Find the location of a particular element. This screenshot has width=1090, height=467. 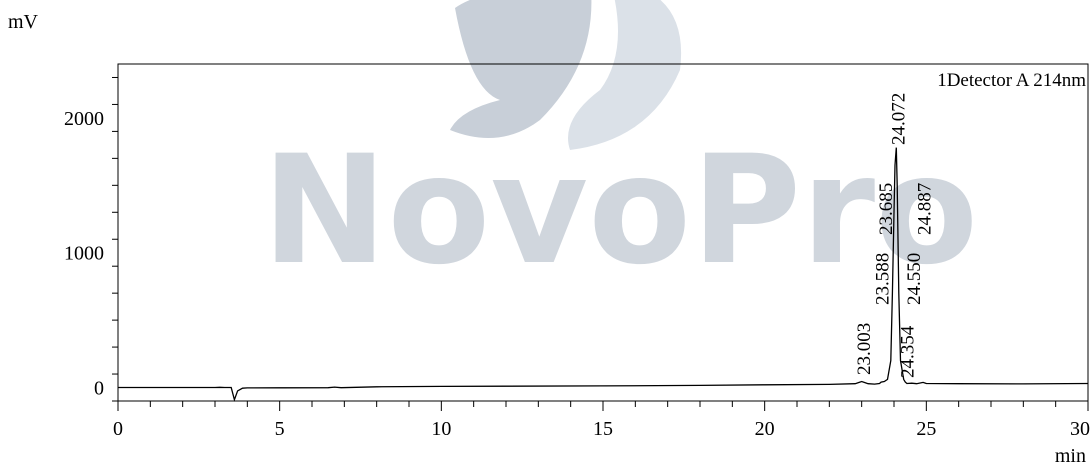

peak-label: 23.588 is located at coordinates (883, 279).